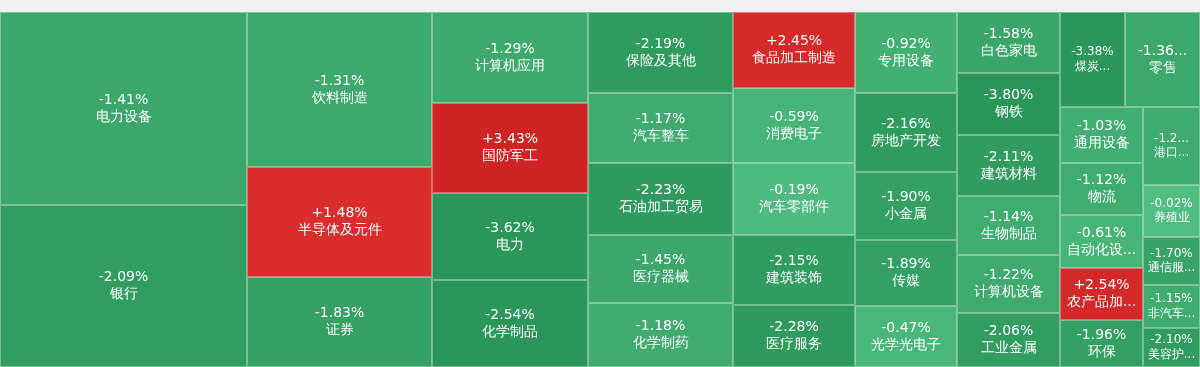 This screenshot has height=367, width=1200. I want to click on category-label: 化学制品, so click(510, 330).